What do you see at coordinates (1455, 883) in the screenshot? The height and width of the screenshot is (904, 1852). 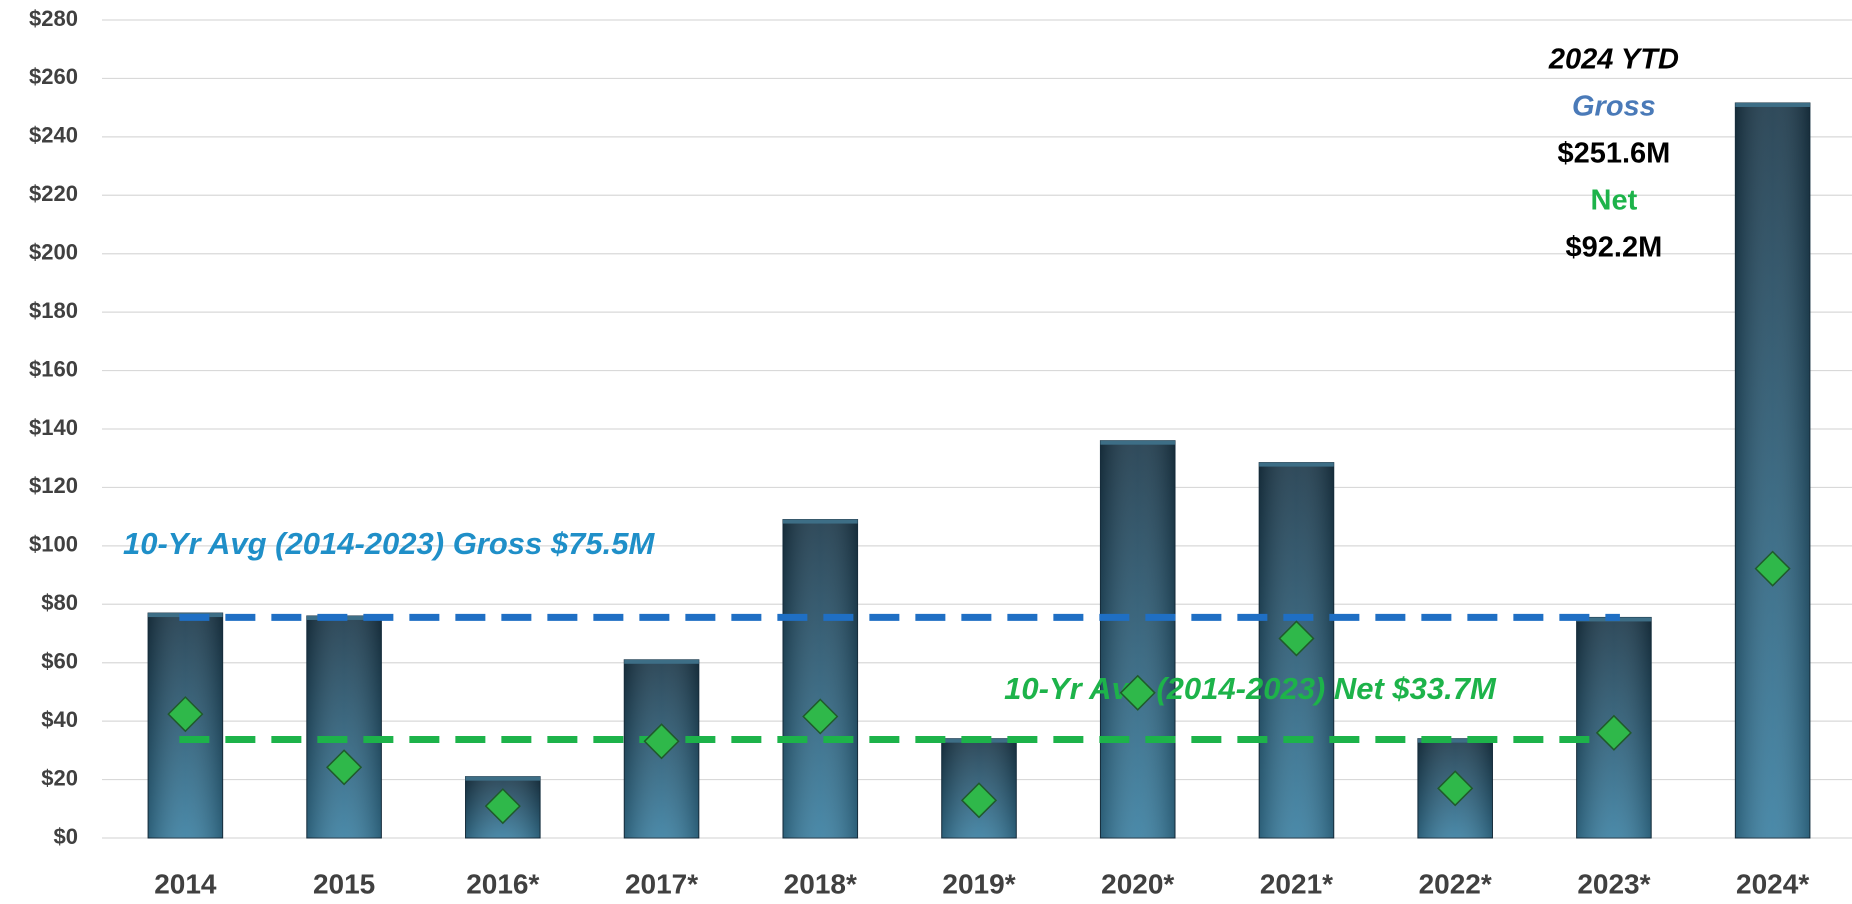 I see `x-tick-label: 2022*` at bounding box center [1455, 883].